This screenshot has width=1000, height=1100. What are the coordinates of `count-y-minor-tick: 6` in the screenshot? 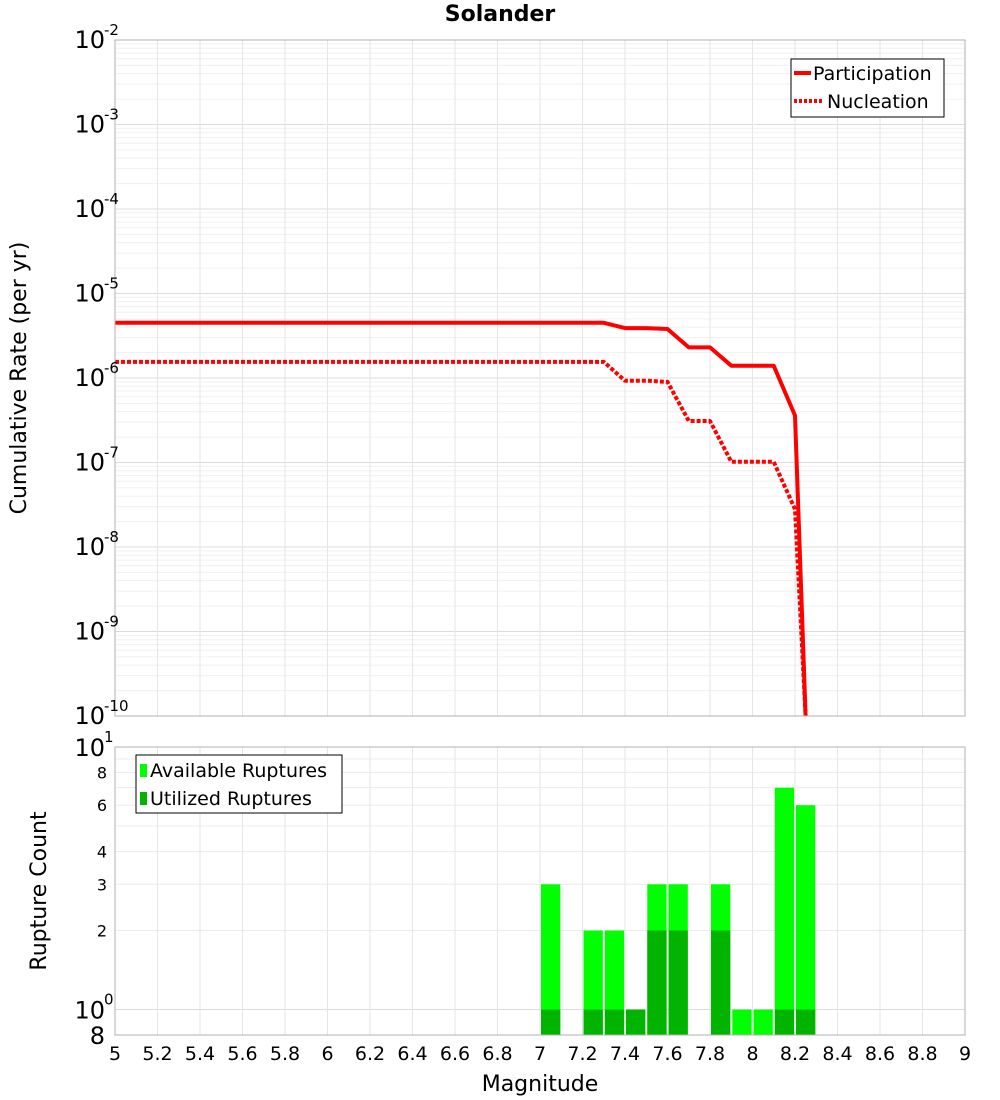 It's located at (102, 805).